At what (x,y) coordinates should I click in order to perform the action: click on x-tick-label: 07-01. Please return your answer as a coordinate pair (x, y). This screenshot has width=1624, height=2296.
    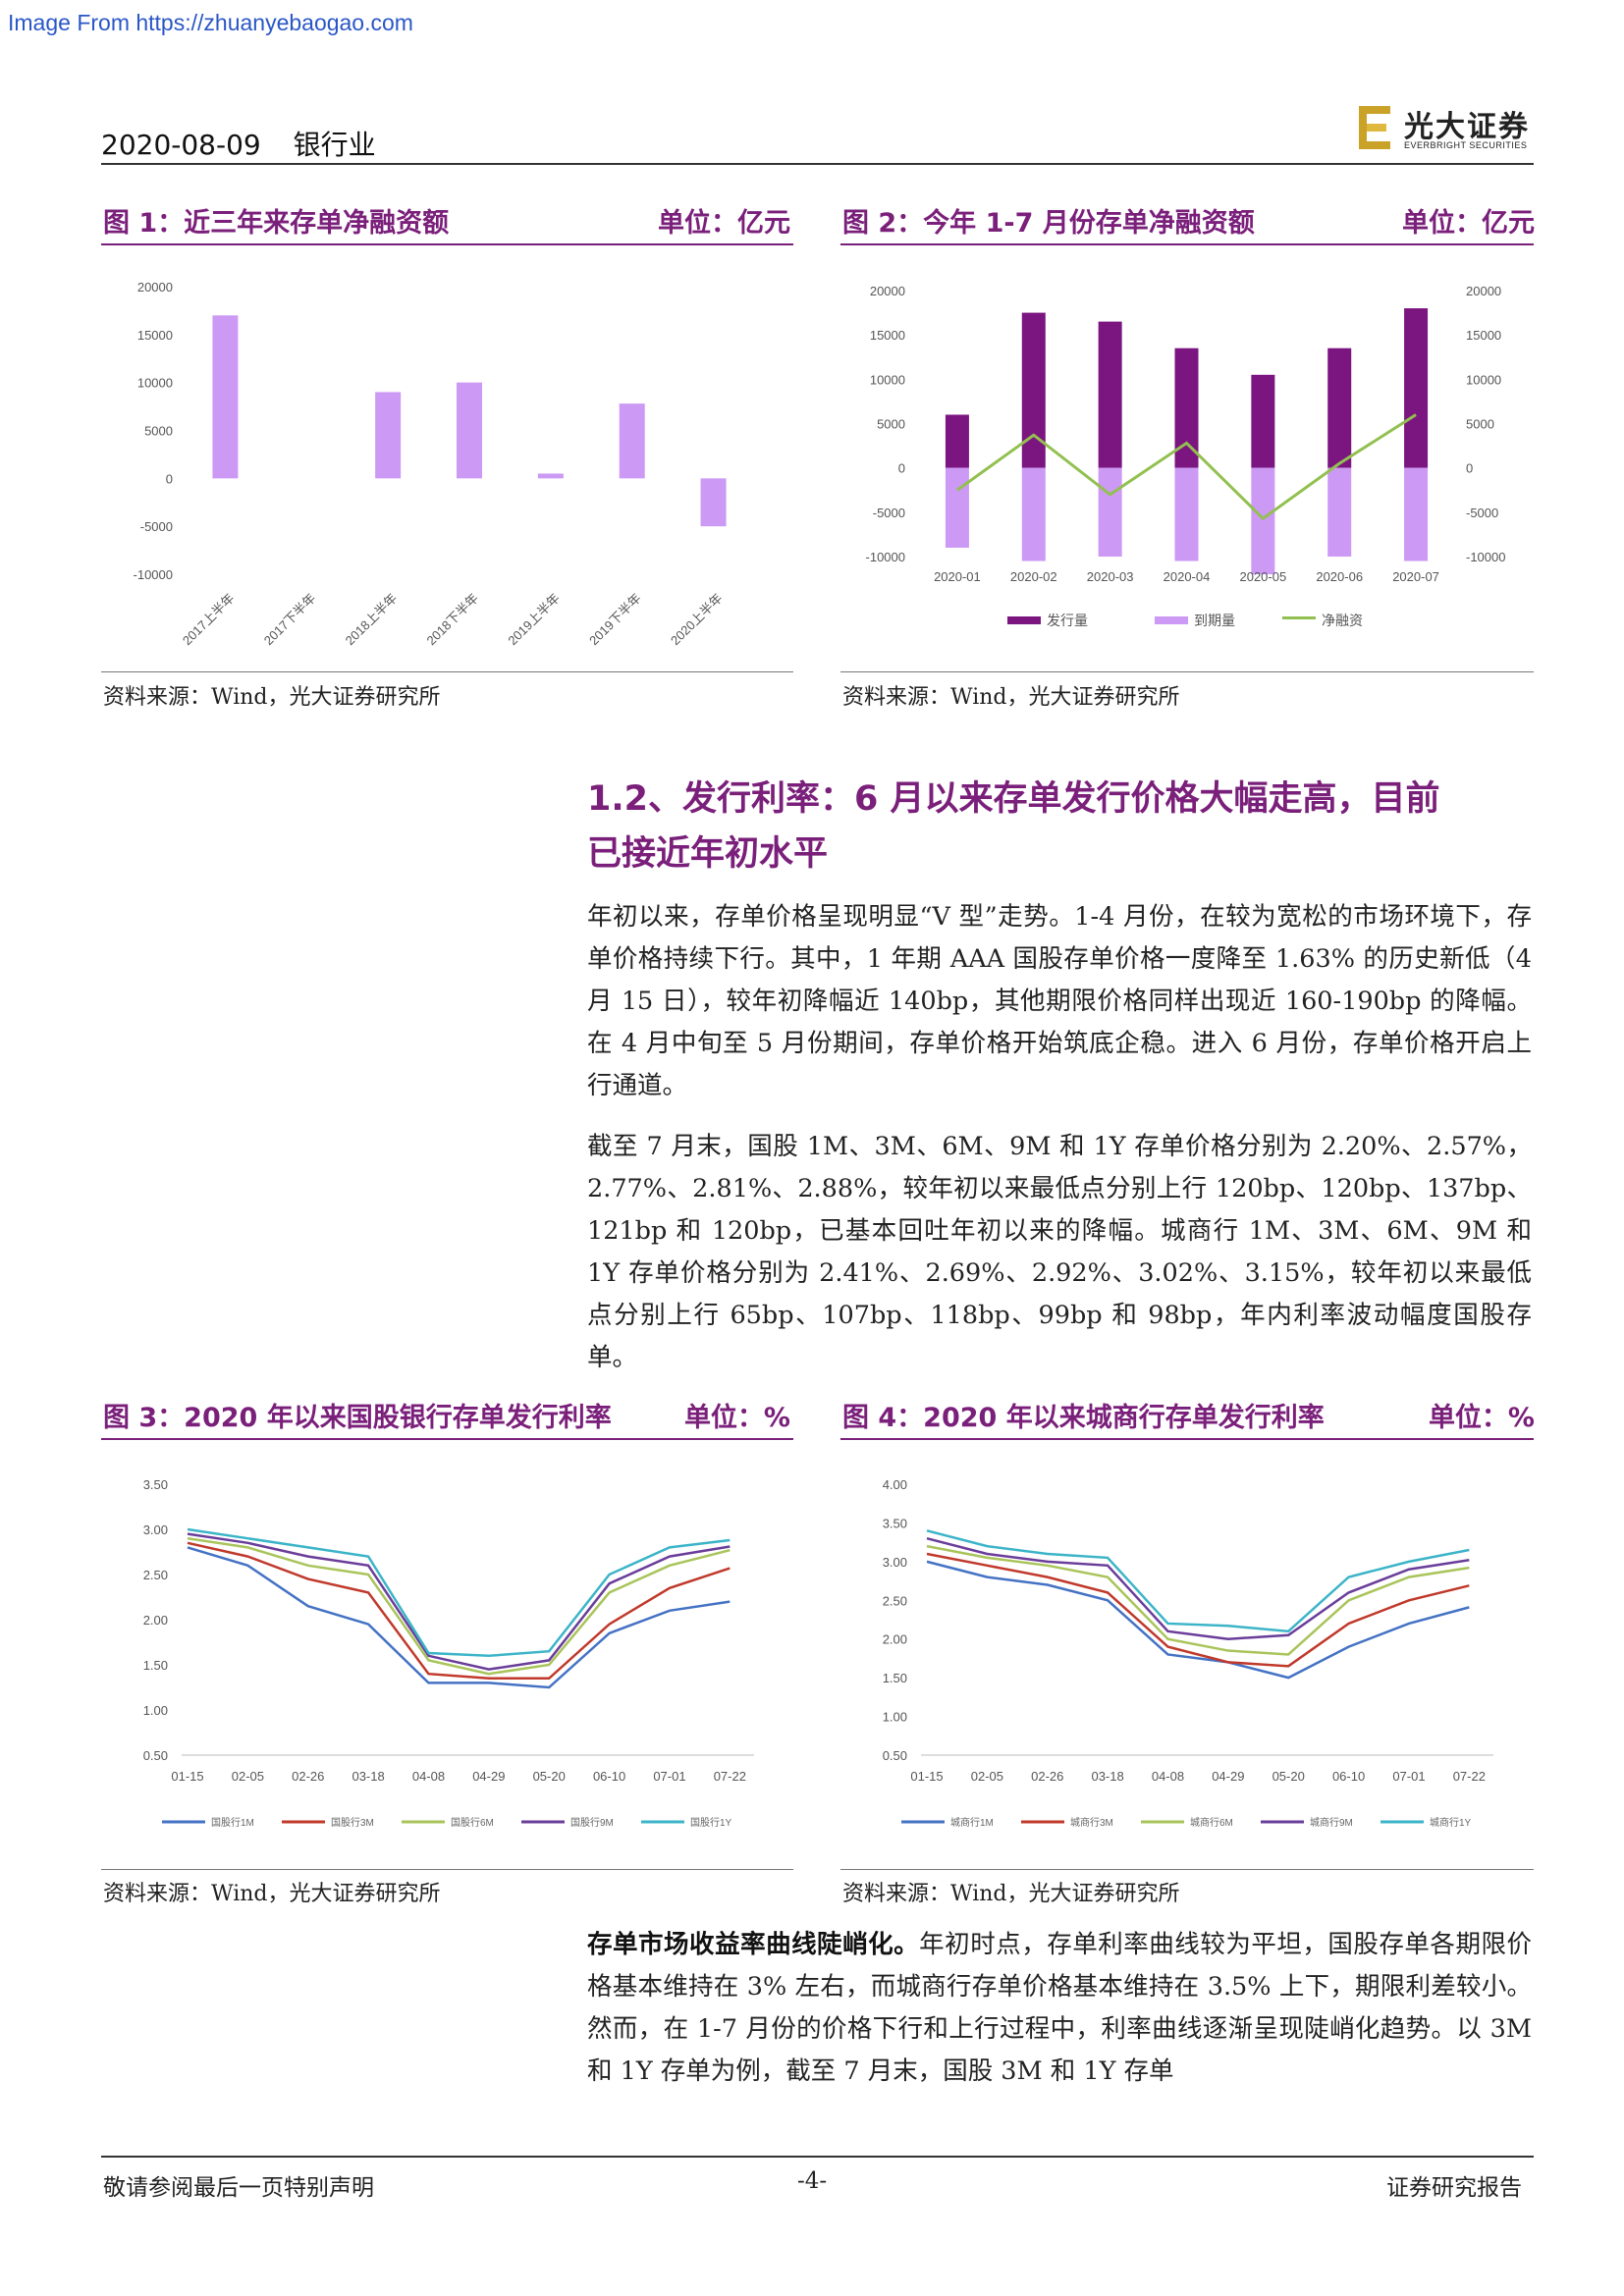
    Looking at the image, I should click on (1408, 1776).